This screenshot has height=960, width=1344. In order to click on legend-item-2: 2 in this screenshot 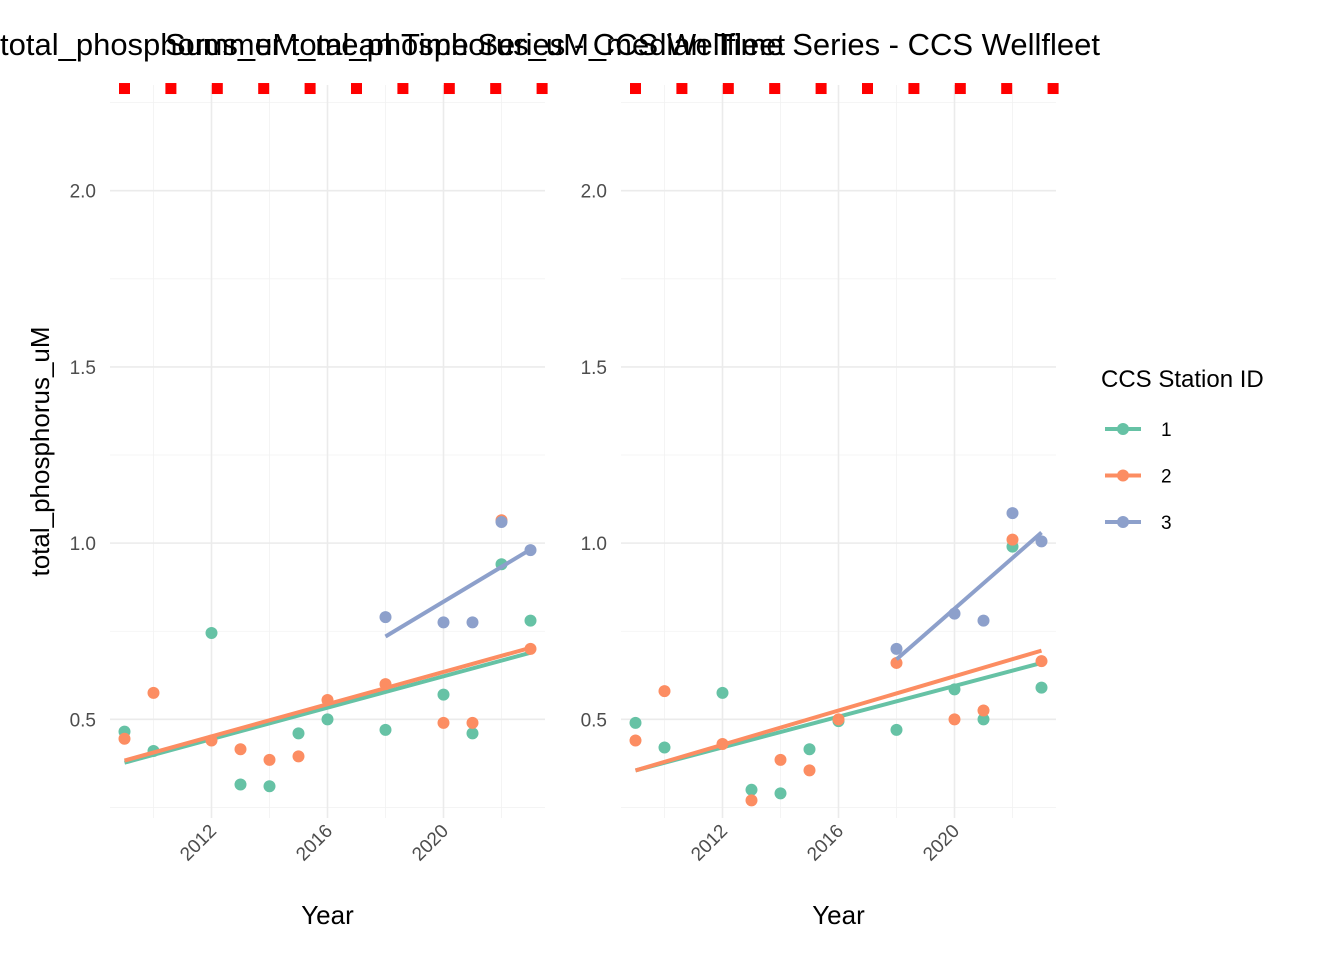, I will do `click(1138, 477)`.